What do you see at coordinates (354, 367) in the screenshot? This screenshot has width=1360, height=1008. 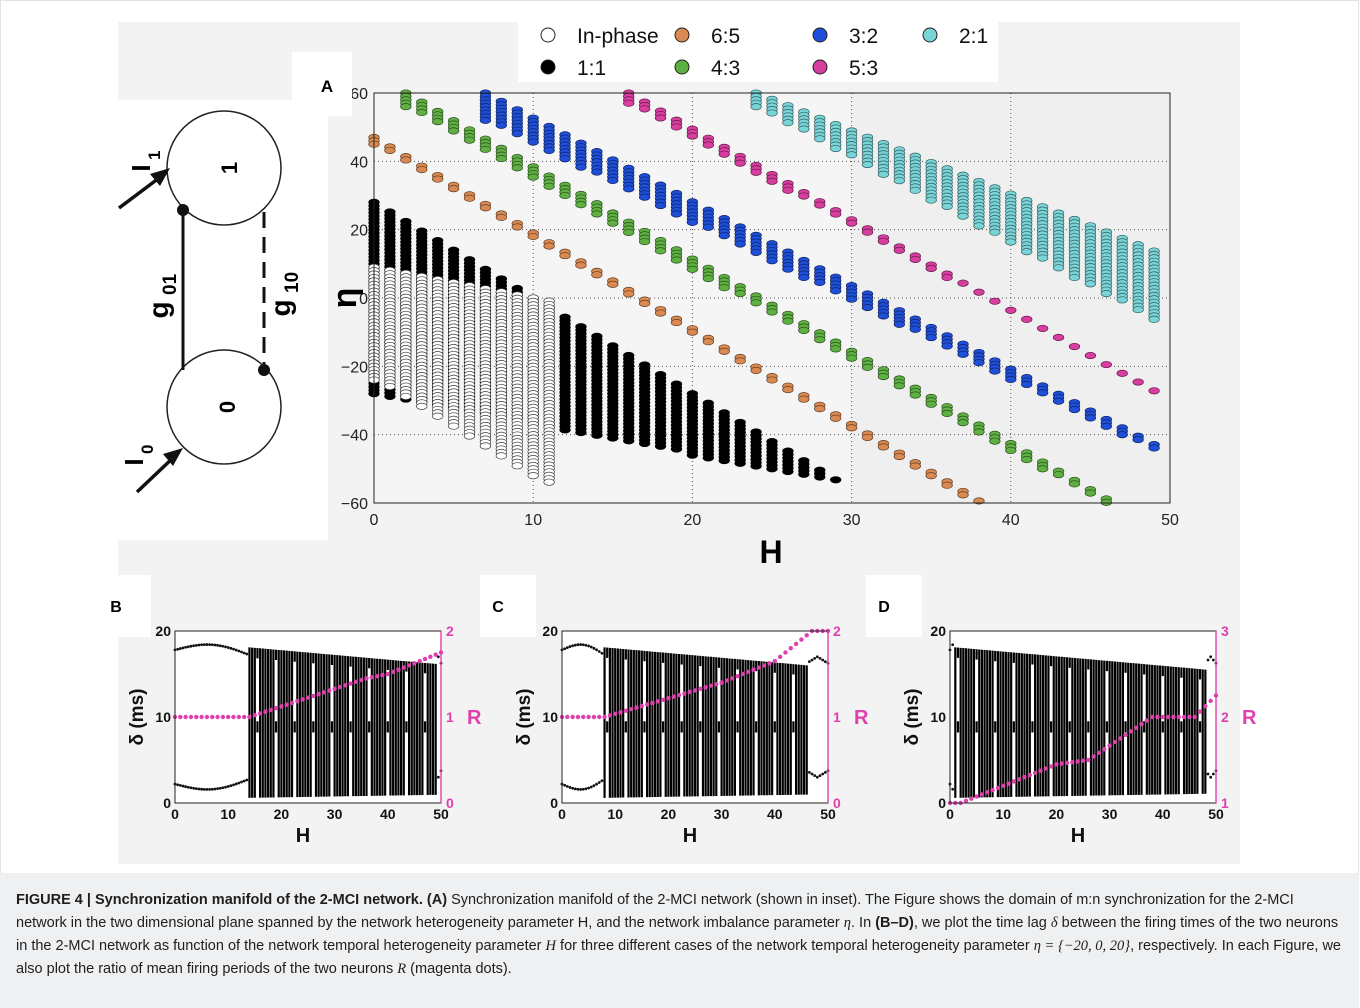 I see `plot-a-ytick-label: −20` at bounding box center [354, 367].